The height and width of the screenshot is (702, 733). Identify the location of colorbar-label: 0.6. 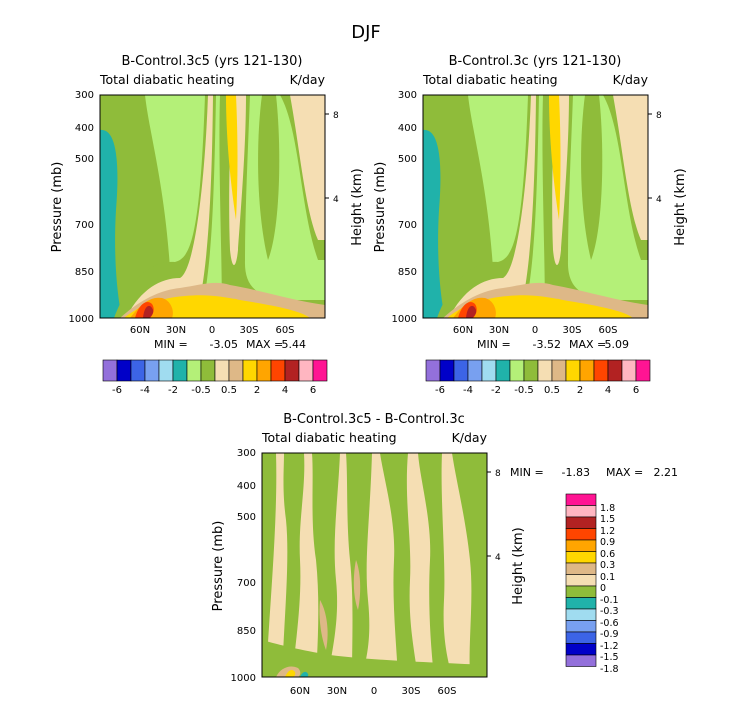
(607, 554).